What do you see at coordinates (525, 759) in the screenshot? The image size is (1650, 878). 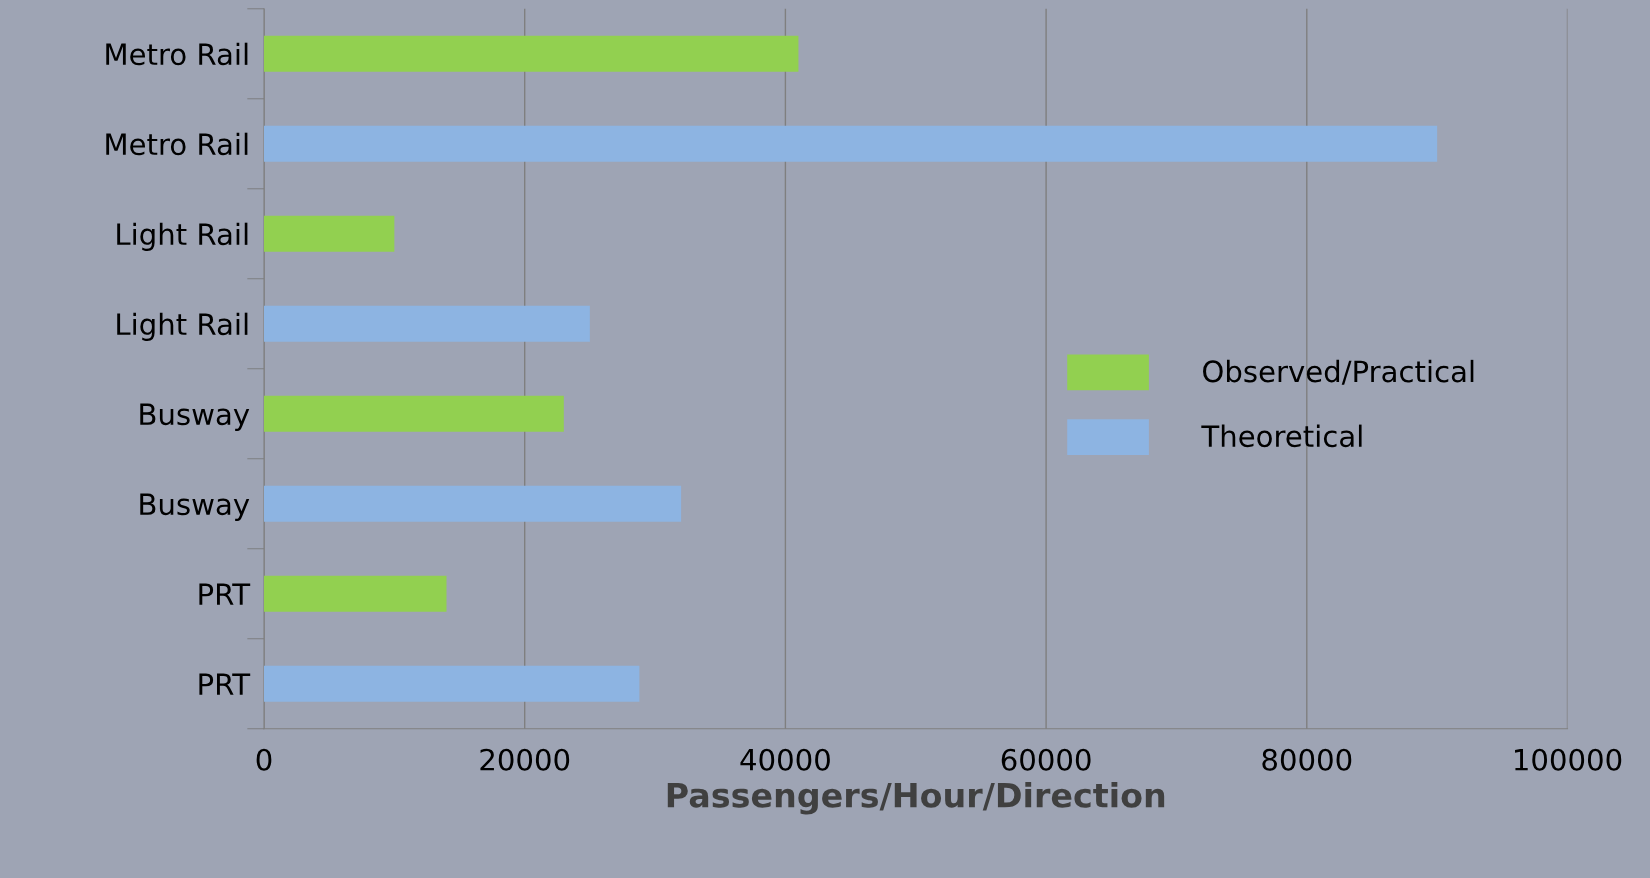 I see `x-tick-label: 20000` at bounding box center [525, 759].